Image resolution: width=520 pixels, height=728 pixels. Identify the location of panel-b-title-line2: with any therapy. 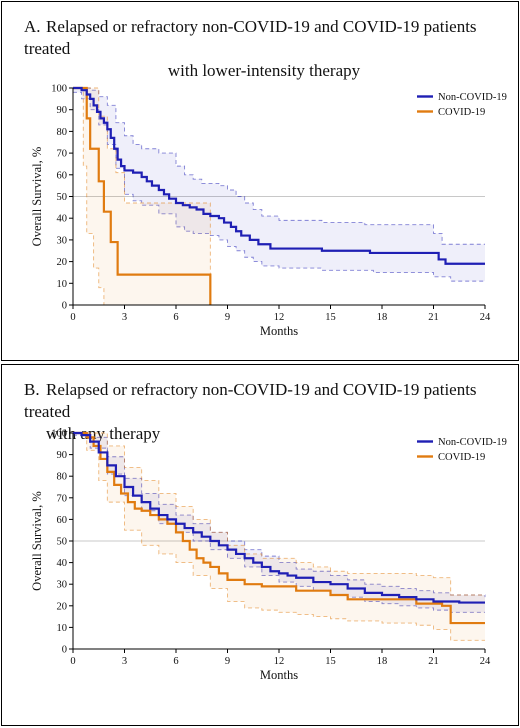
(103, 433).